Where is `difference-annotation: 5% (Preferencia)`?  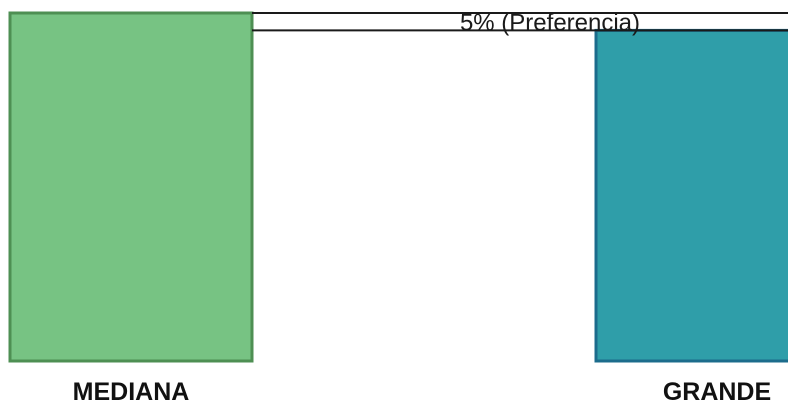 difference-annotation: 5% (Preferencia) is located at coordinates (520, 23).